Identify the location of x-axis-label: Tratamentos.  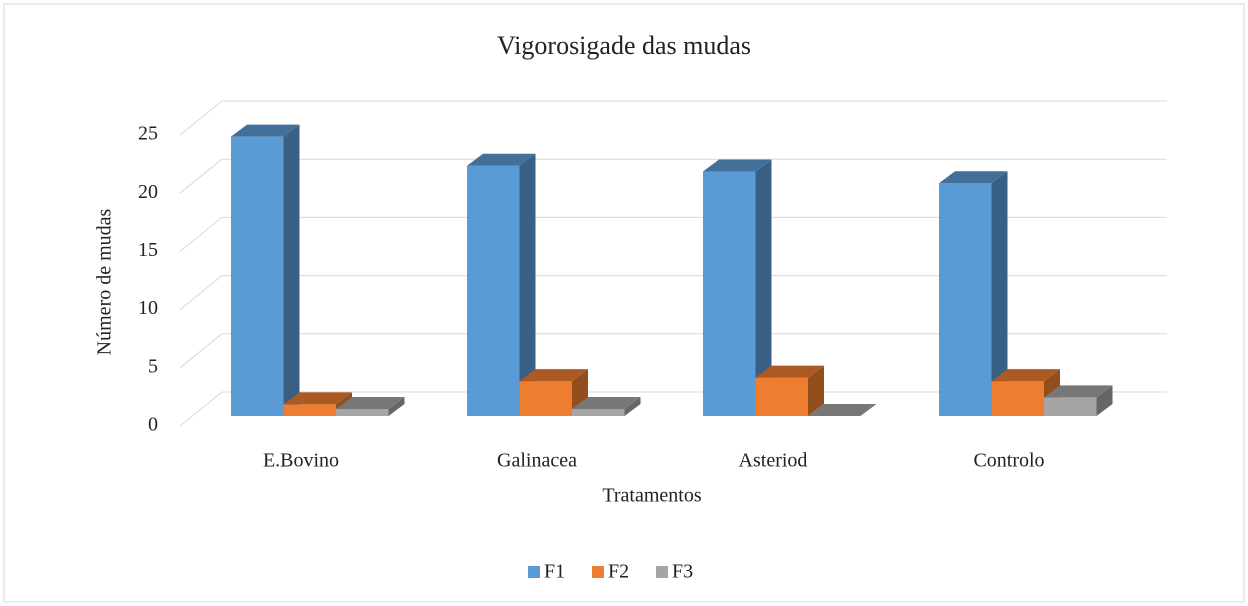
(651, 496).